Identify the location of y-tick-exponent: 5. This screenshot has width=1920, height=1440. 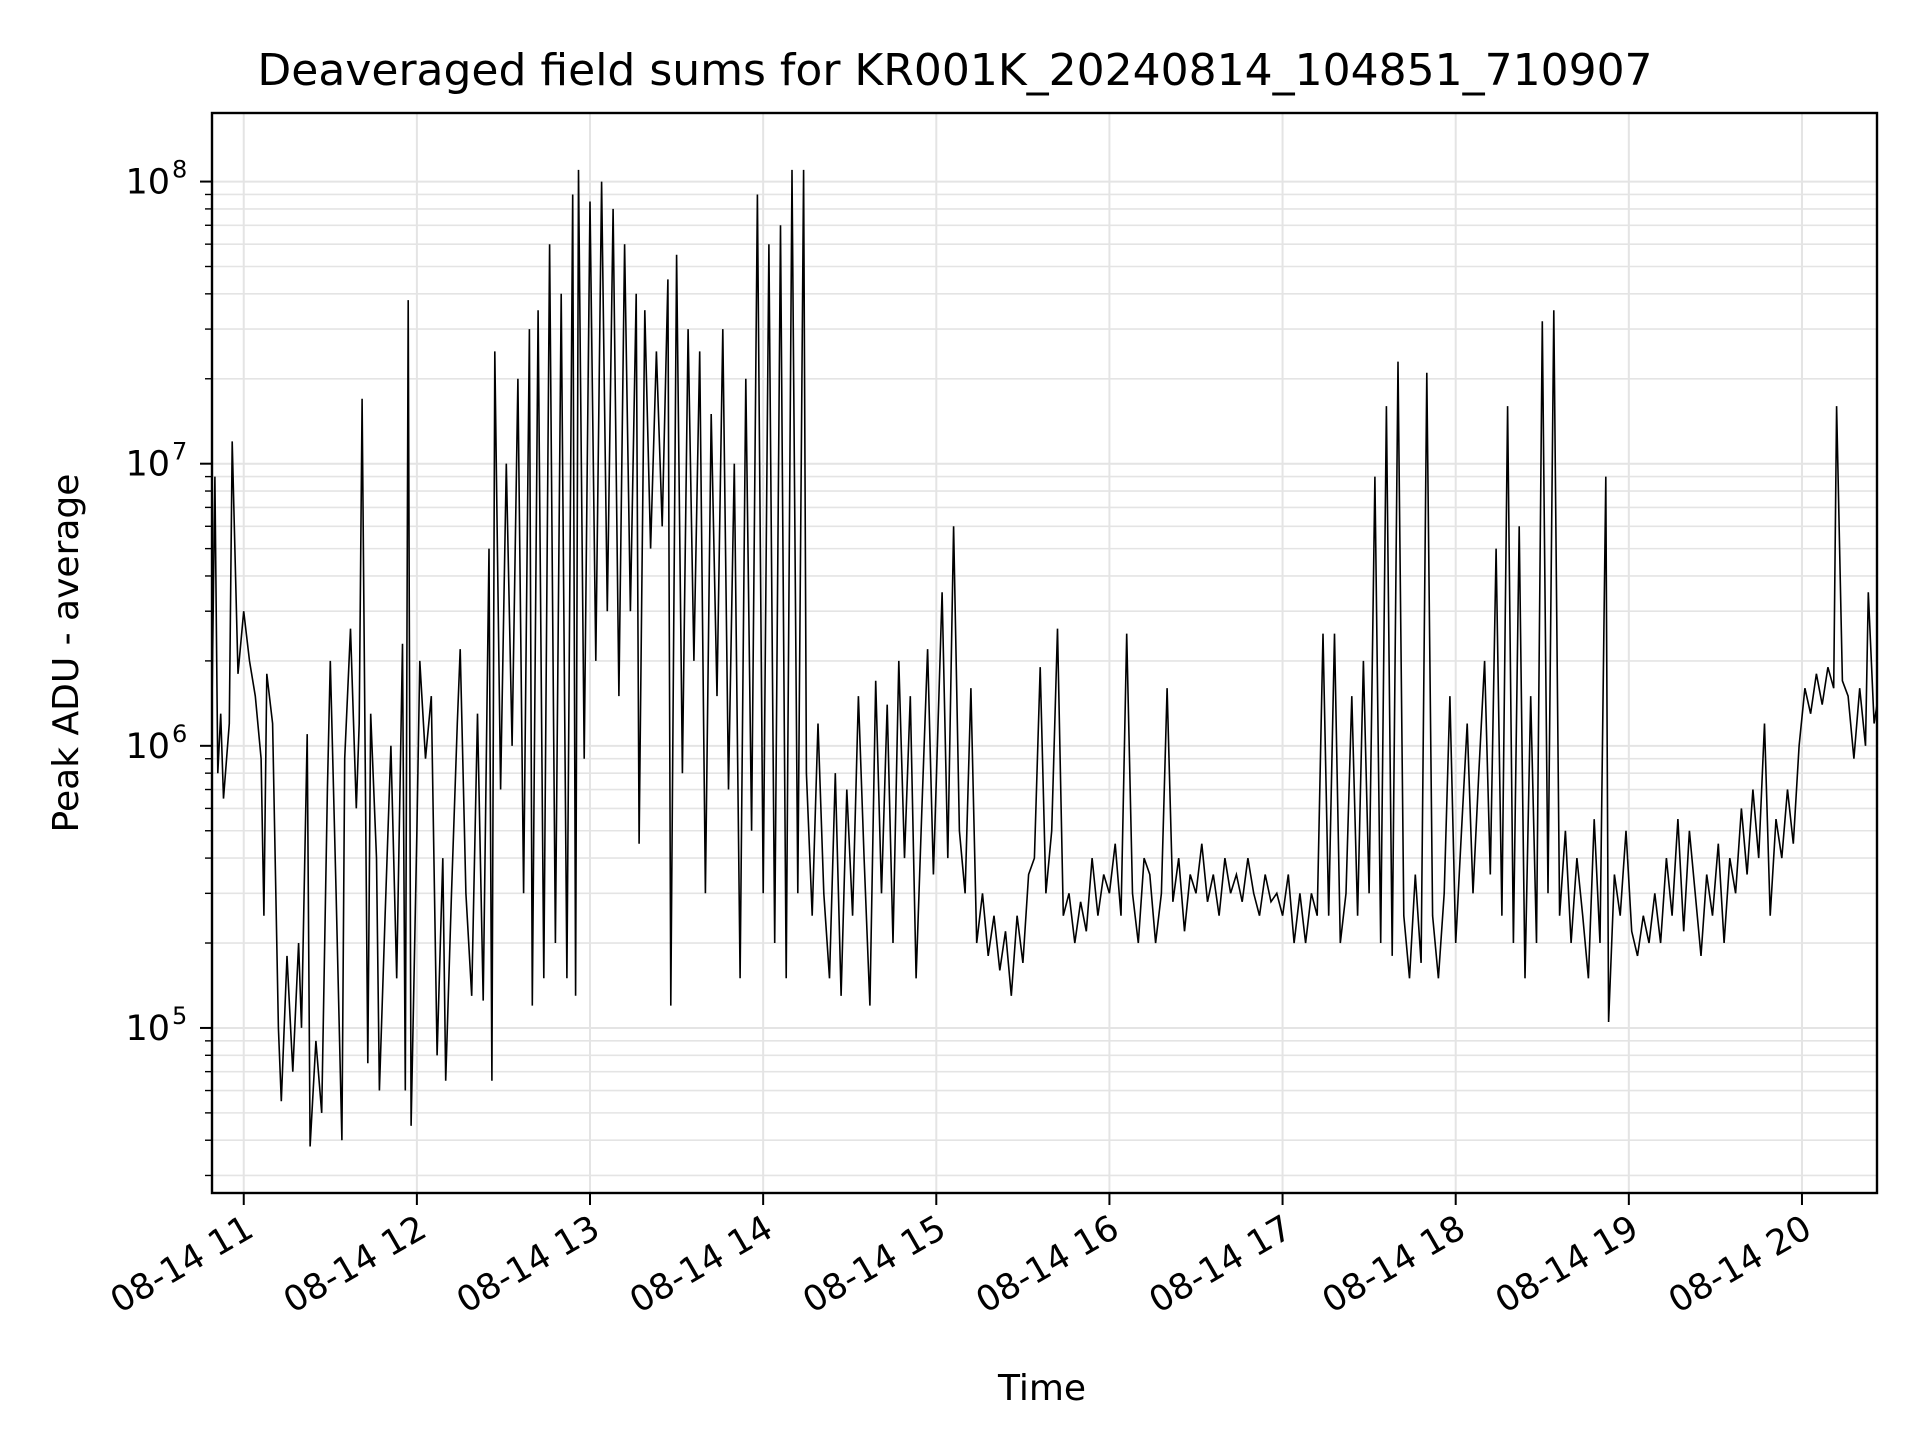
(179, 1016).